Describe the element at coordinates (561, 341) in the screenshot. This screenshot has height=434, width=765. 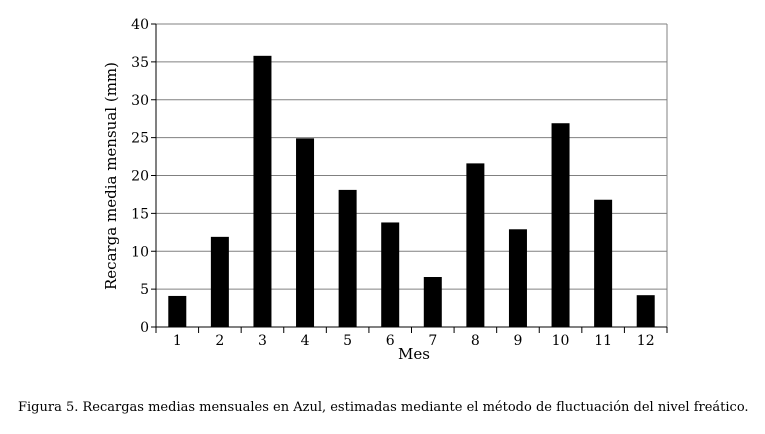
I see `x-tick-label: 10` at that location.